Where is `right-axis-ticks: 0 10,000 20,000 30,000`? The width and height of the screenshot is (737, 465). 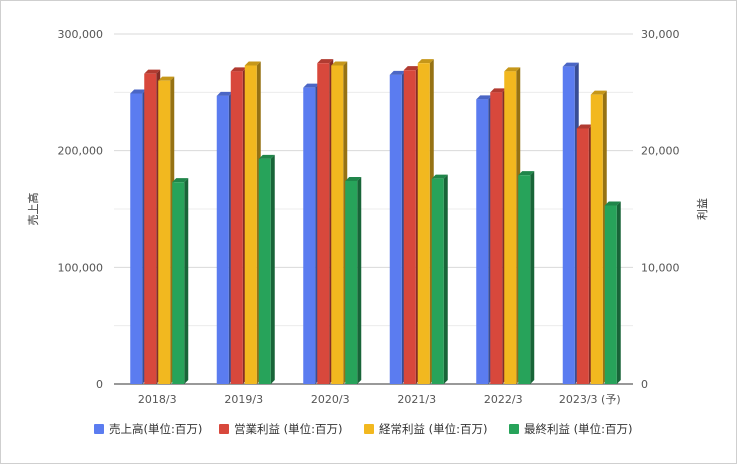 right-axis-ticks: 0 10,000 20,000 30,000 is located at coordinates (660, 209).